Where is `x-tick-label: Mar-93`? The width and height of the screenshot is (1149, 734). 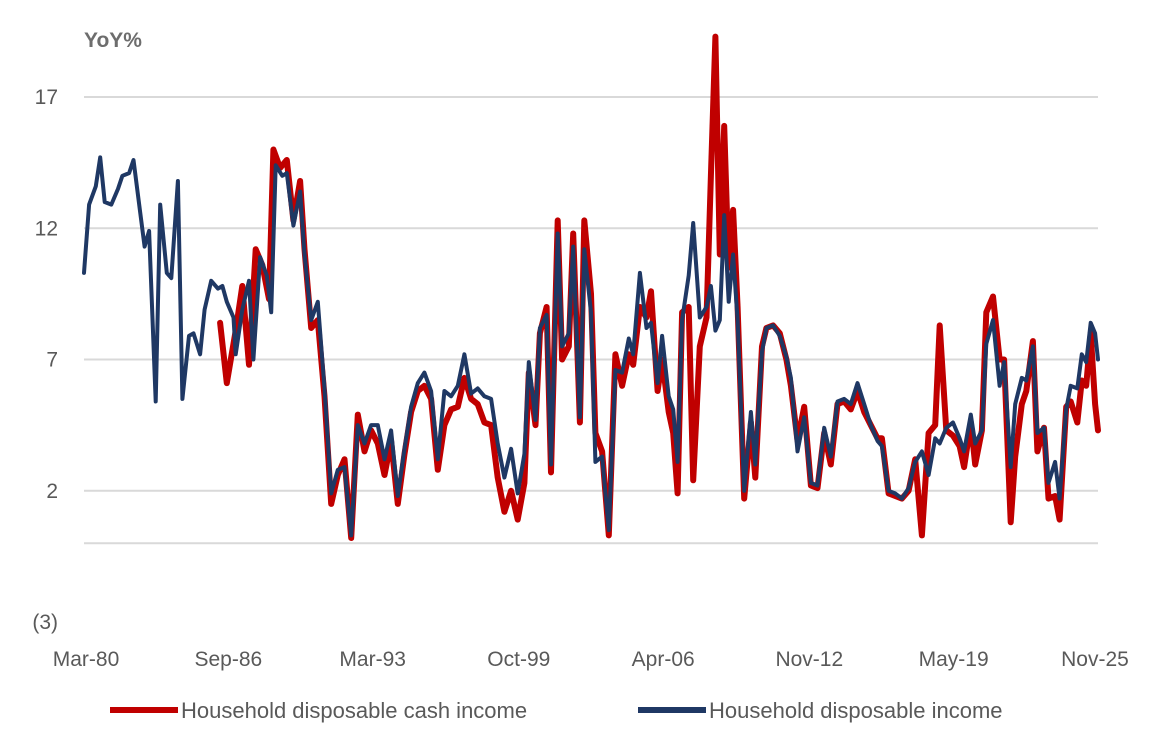
x-tick-label: Mar-93 is located at coordinates (372, 659).